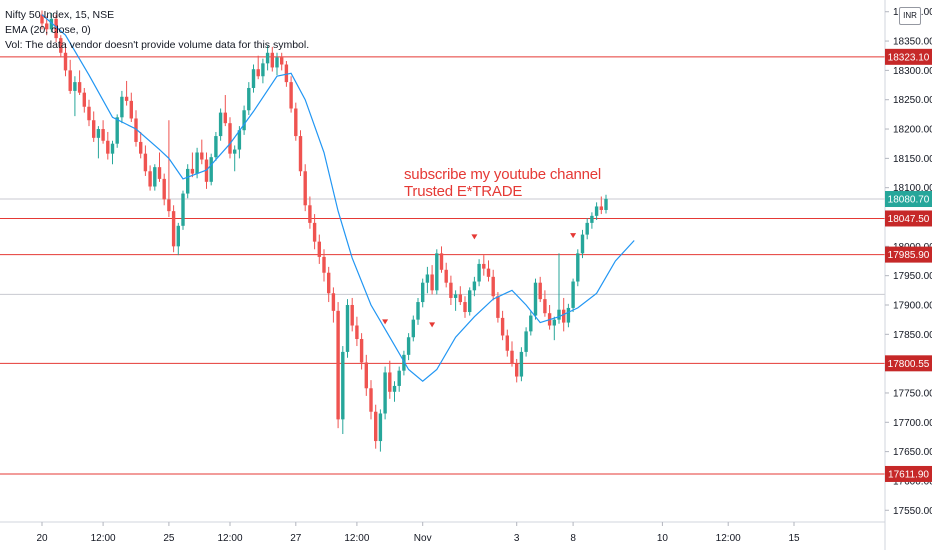 The height and width of the screenshot is (550, 932). Describe the element at coordinates (910, 16) in the screenshot. I see `currency-badge: INR` at that location.